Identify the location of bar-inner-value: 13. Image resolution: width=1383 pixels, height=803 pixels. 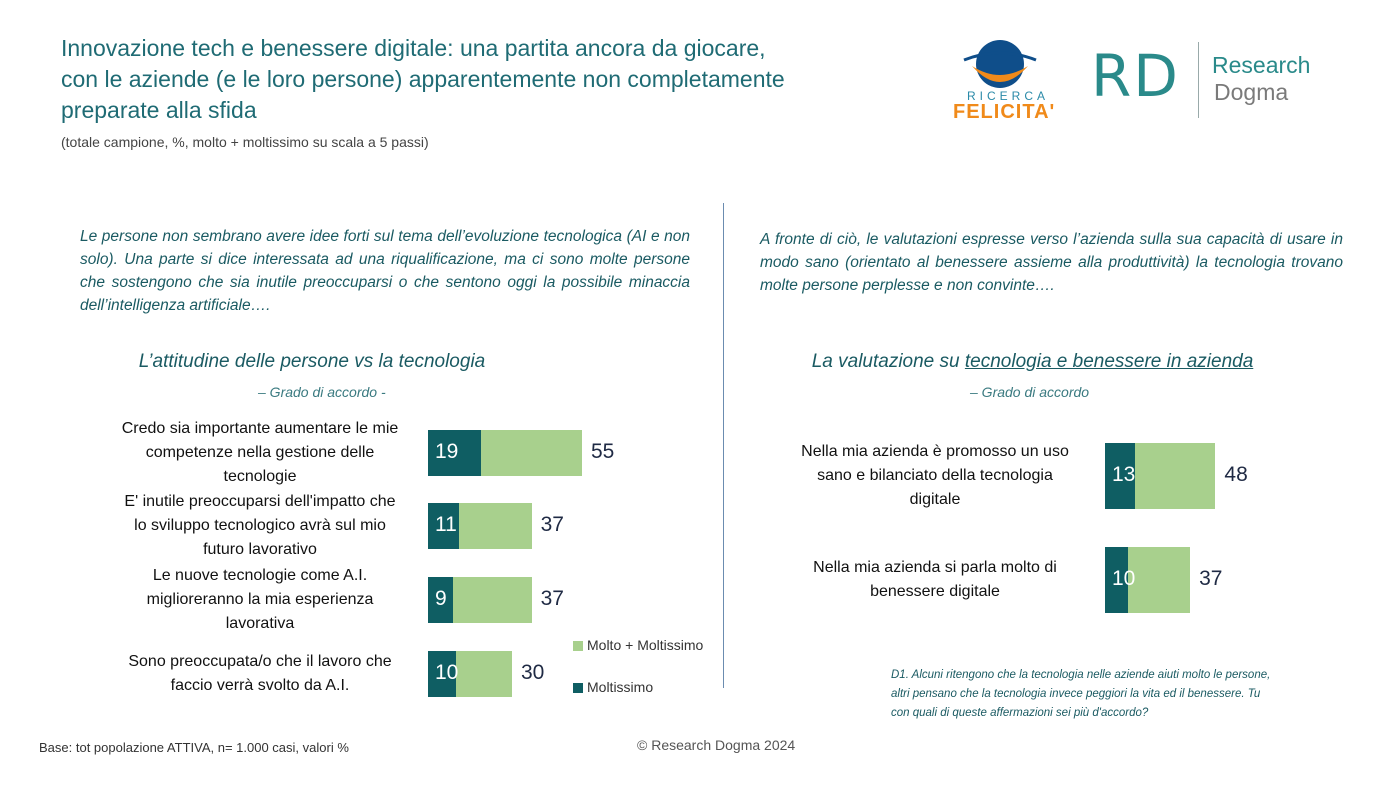
(1124, 474).